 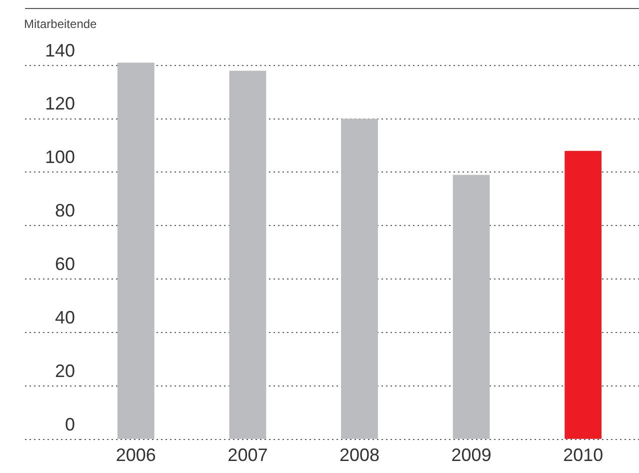 I want to click on y-tick-label: 100, so click(x=59, y=157).